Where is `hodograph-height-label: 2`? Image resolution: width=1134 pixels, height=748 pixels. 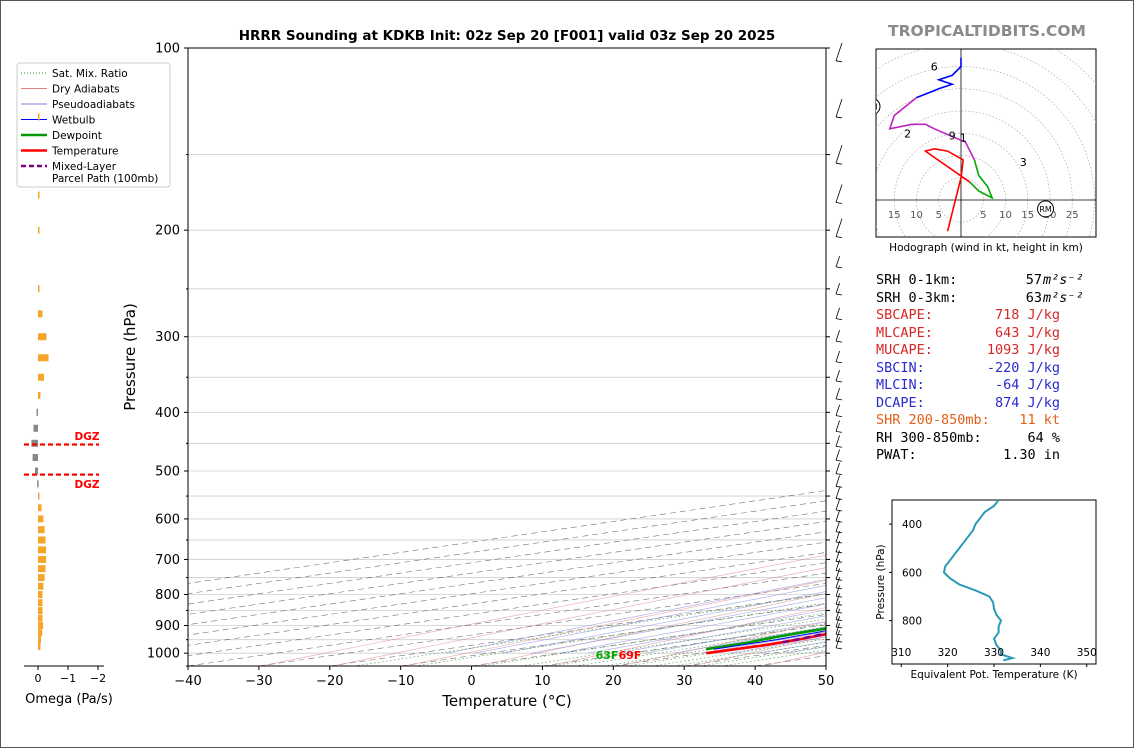
hodograph-height-label: 2 is located at coordinates (907, 133).